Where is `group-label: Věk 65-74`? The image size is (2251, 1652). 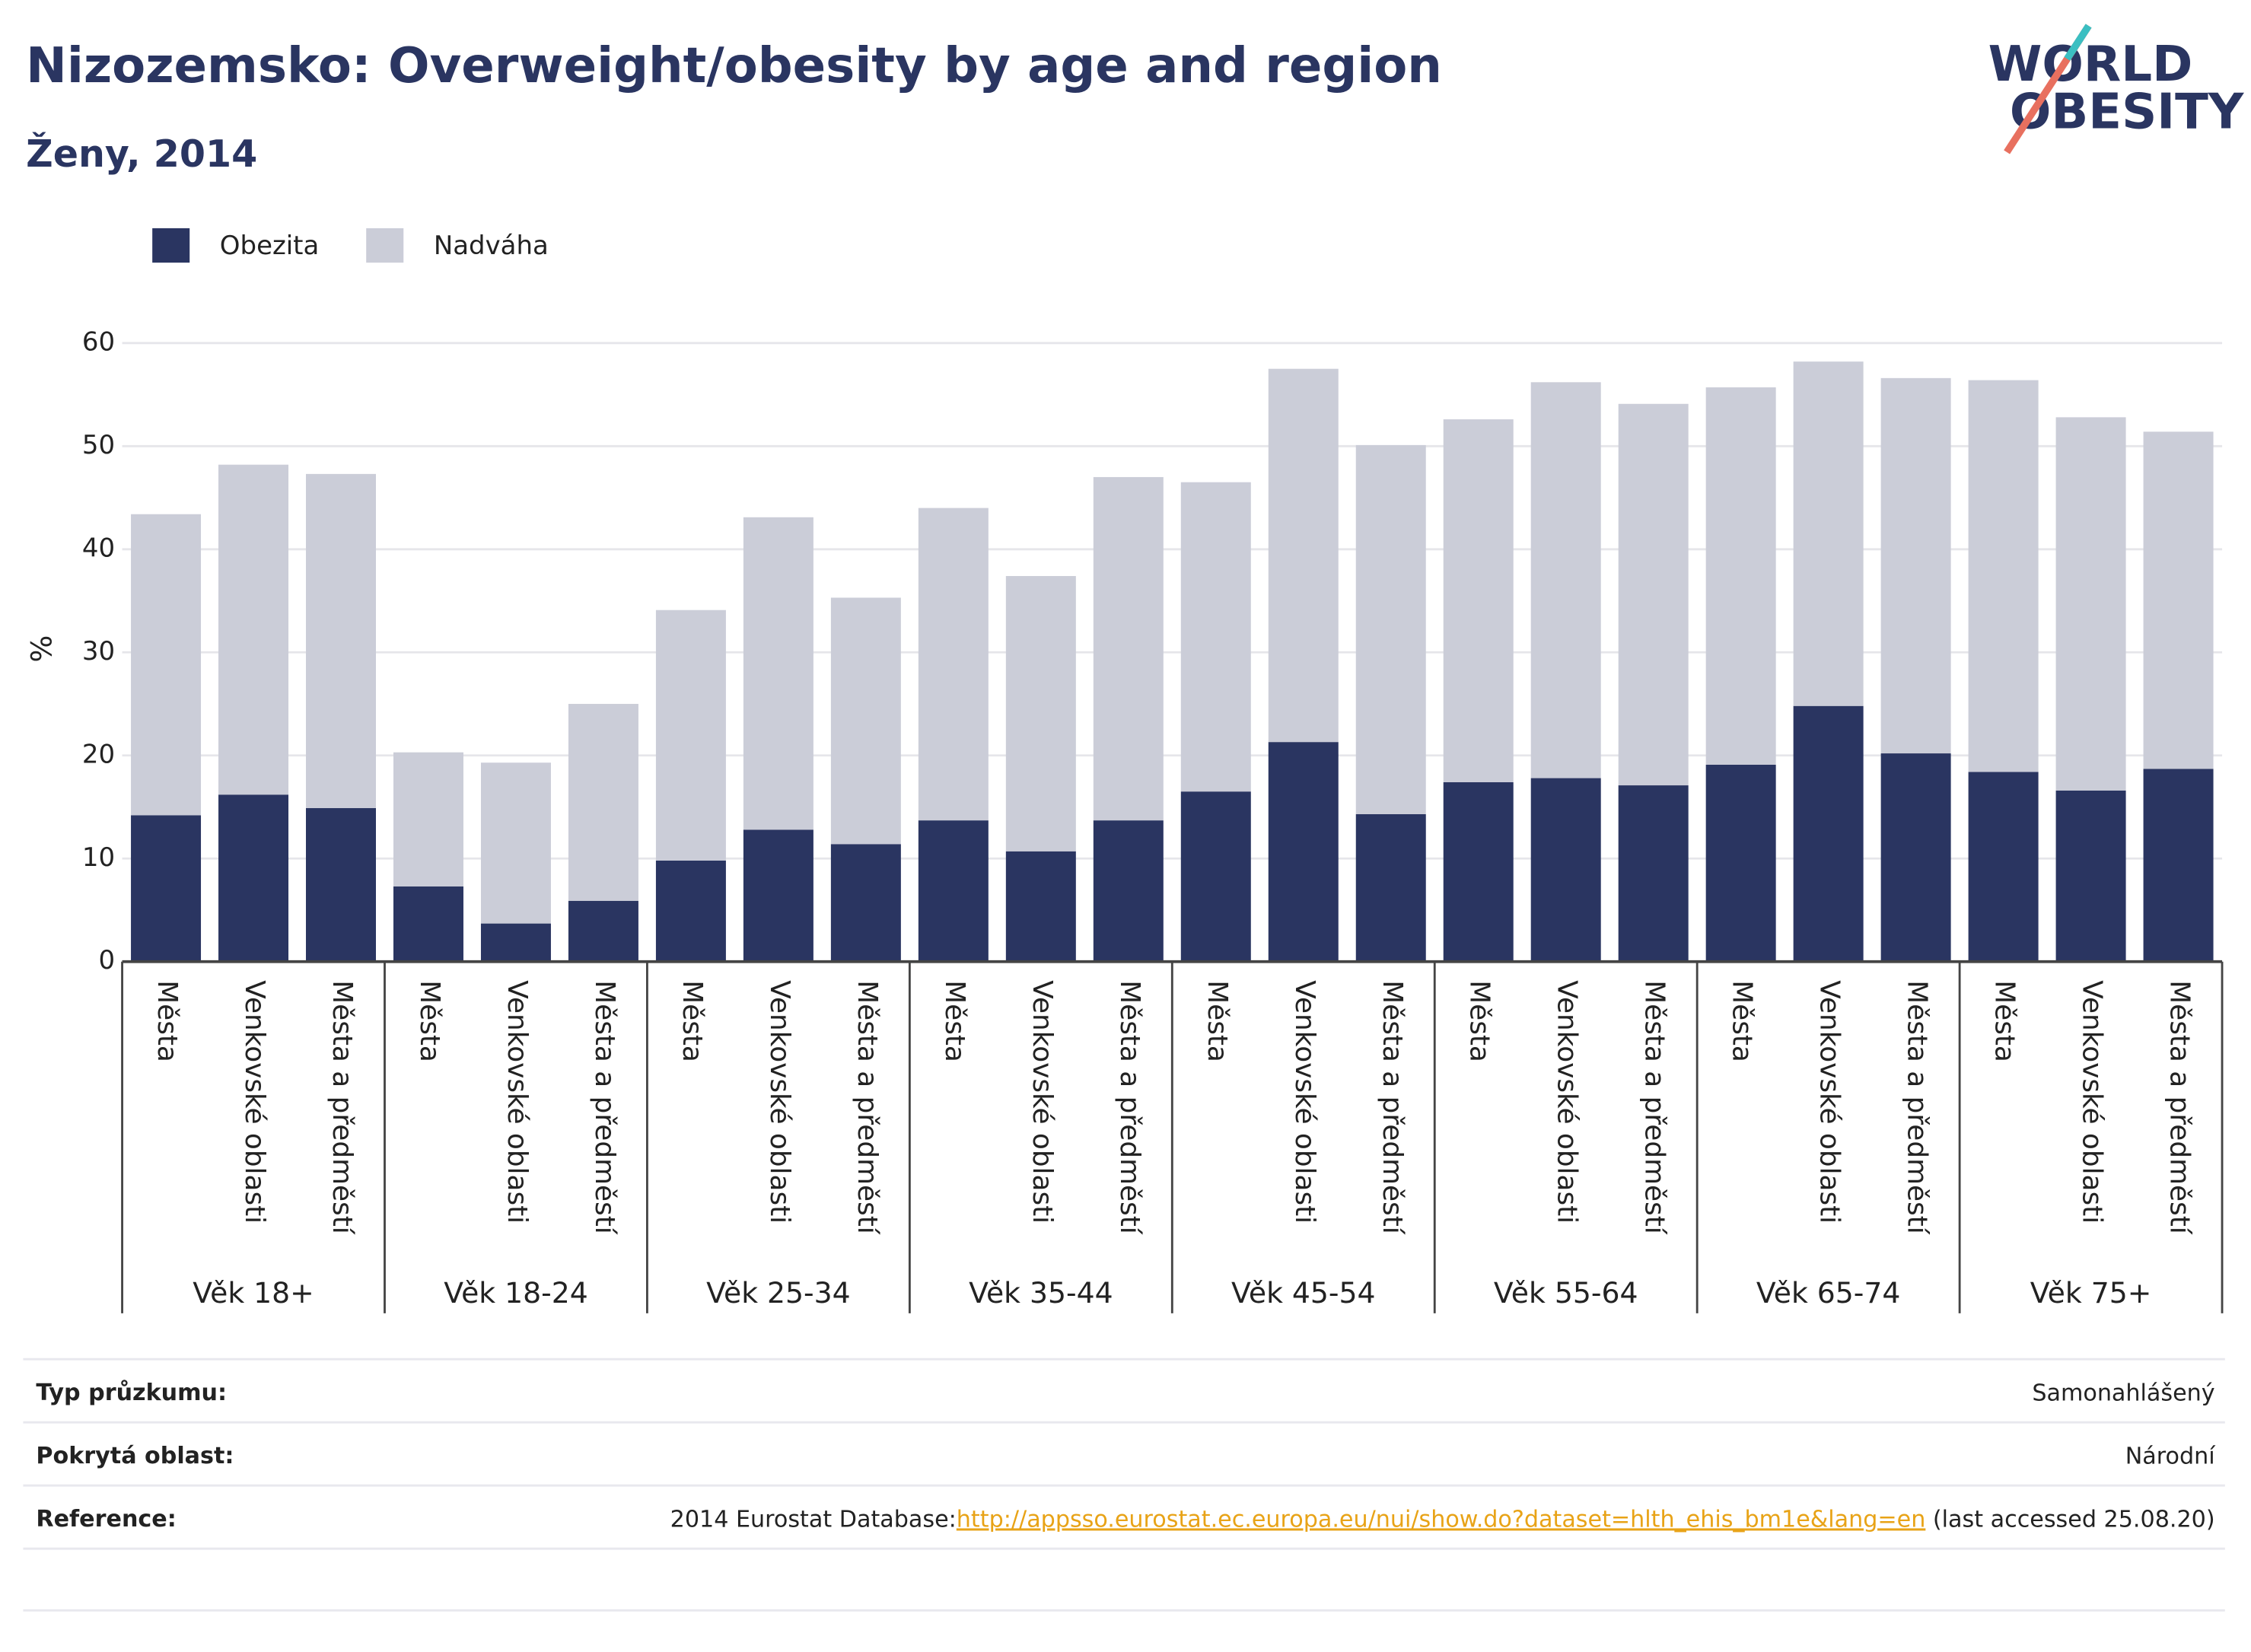
group-label: Věk 65-74 is located at coordinates (1828, 1293).